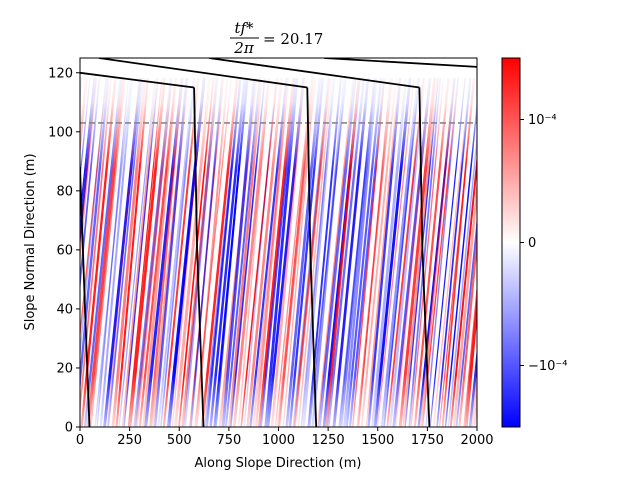  What do you see at coordinates (80, 440) in the screenshot?
I see `x-tick-label: 0` at bounding box center [80, 440].